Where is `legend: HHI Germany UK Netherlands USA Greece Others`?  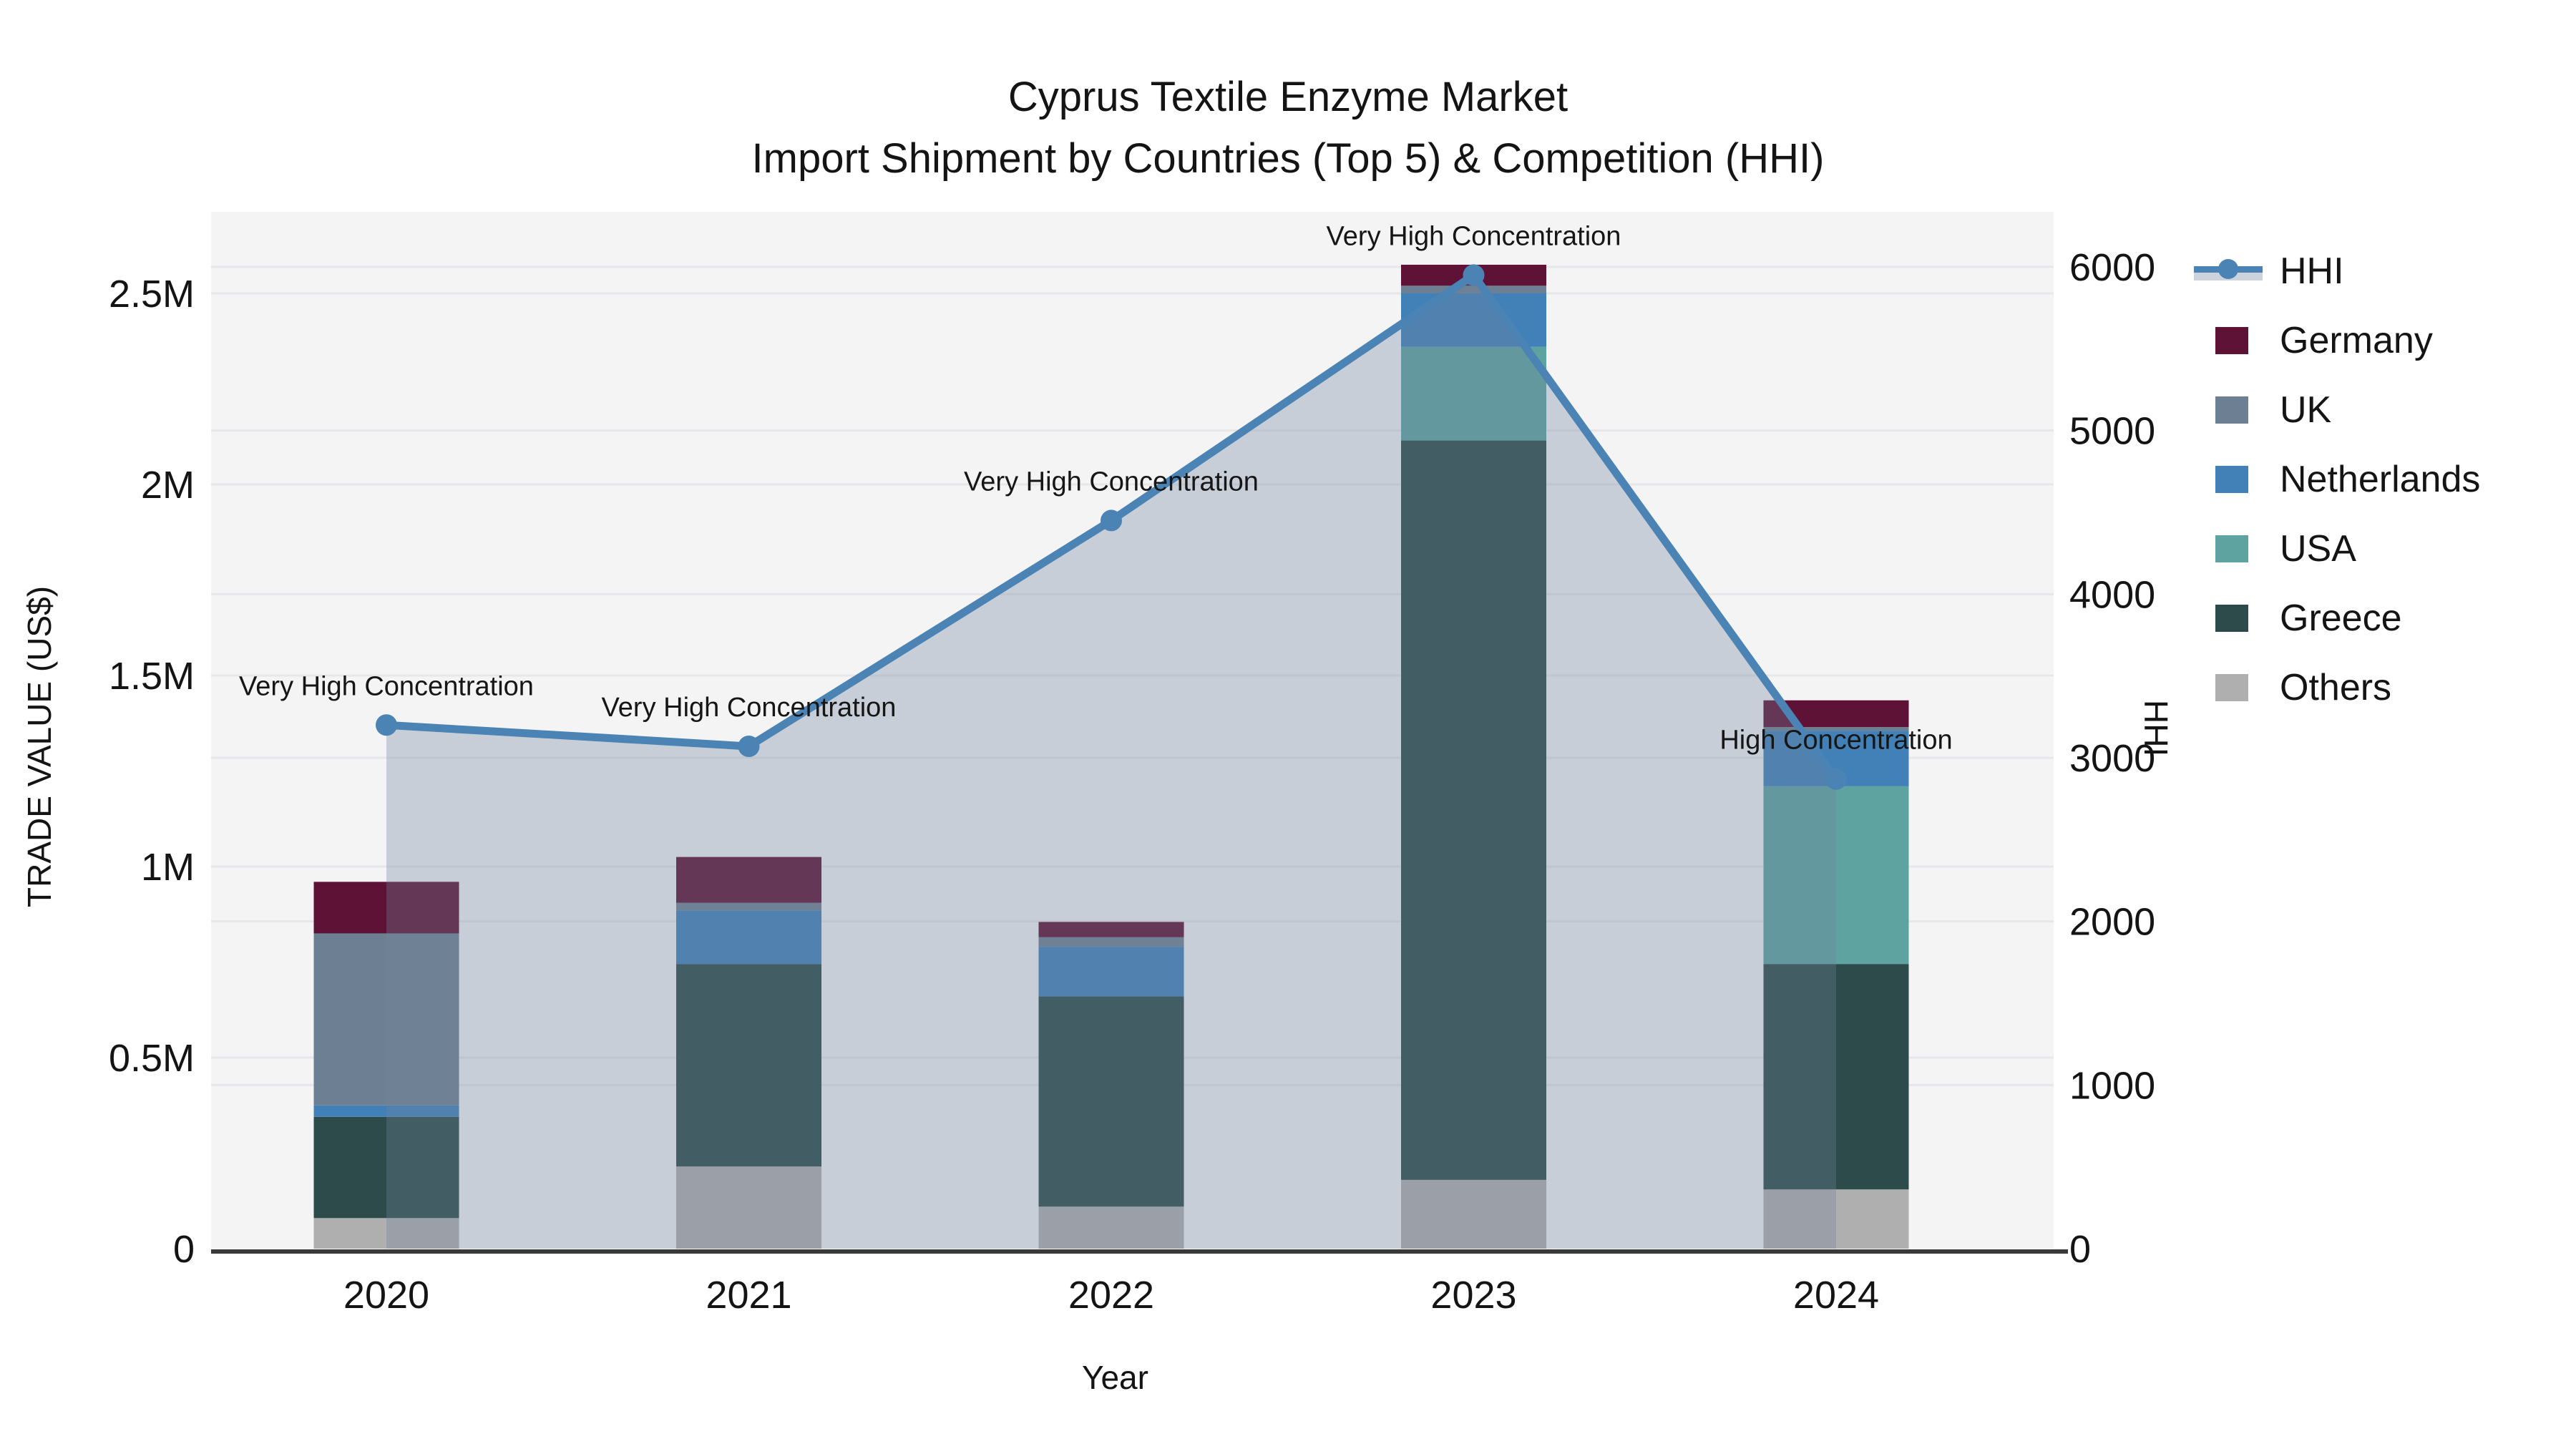
legend: HHI Germany UK Netherlands USA Greece Others is located at coordinates (2337, 479).